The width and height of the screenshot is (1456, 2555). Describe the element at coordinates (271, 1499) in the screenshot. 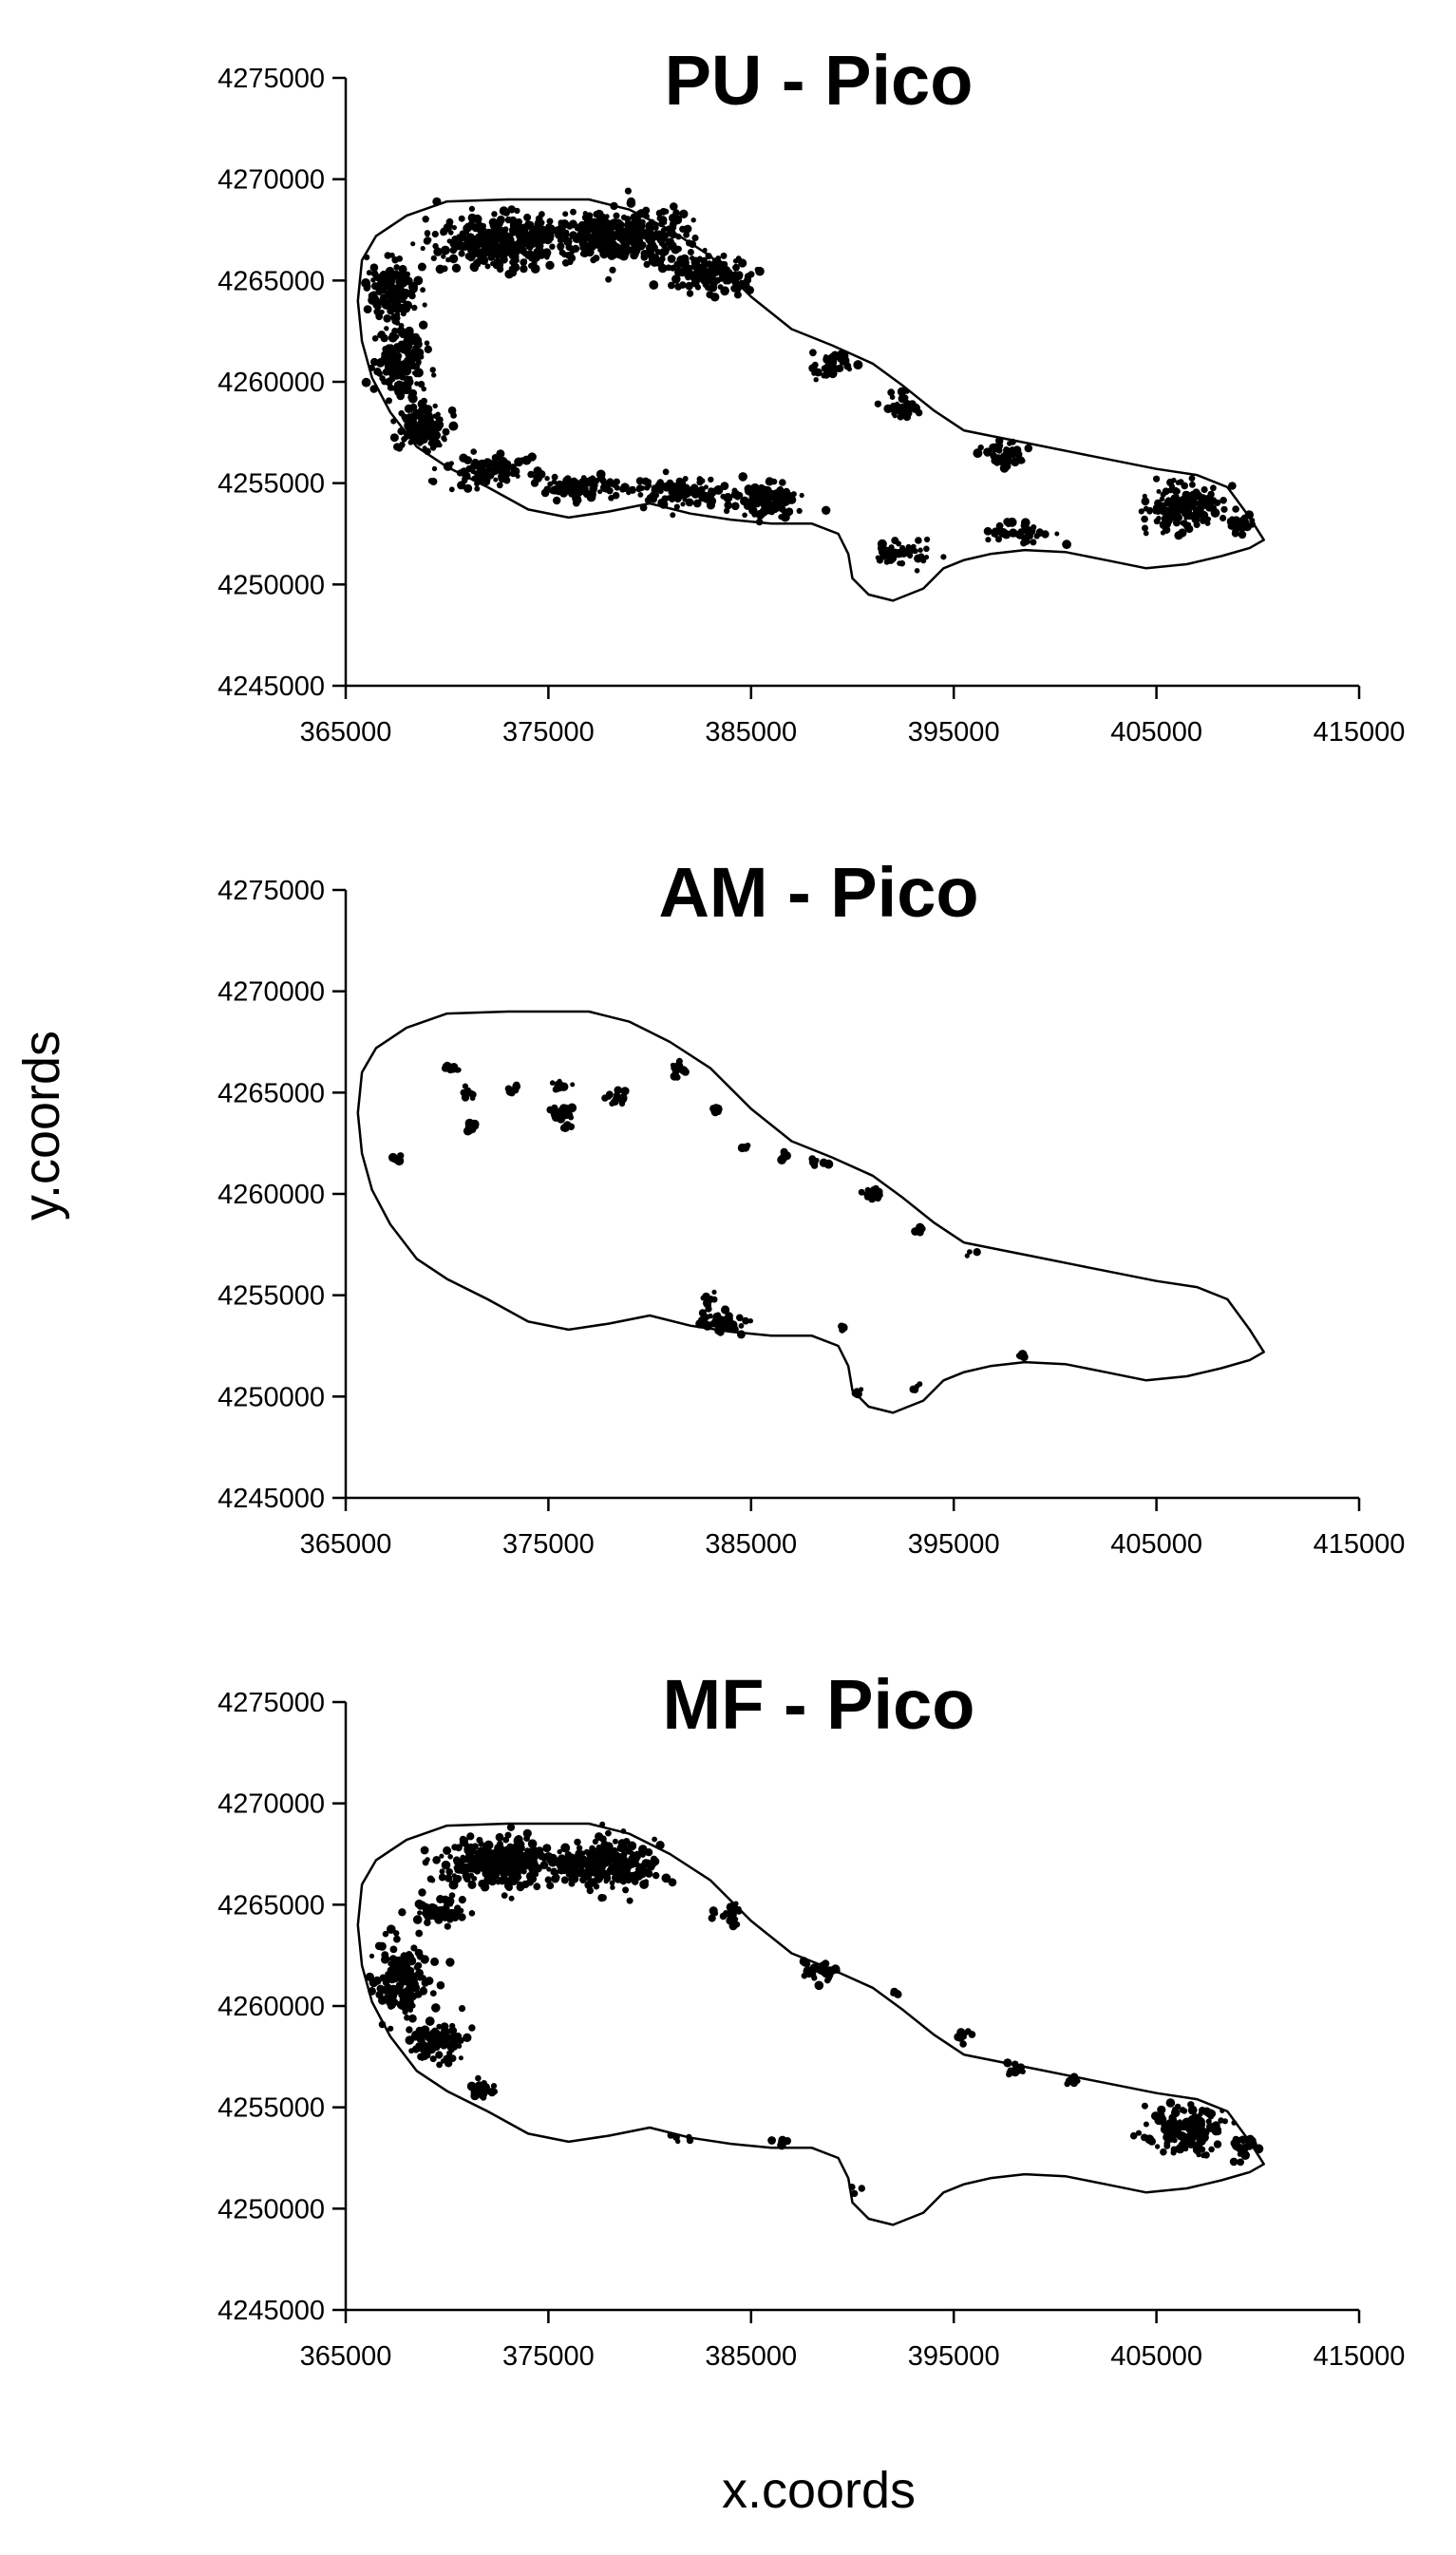

I see `y-tick-label: 4245000` at that location.